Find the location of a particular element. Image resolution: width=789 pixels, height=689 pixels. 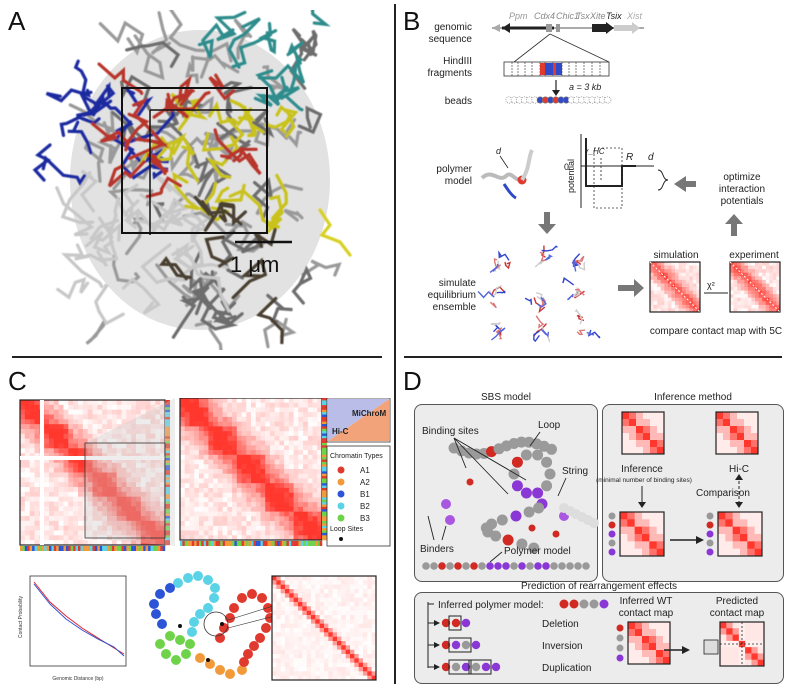

chain-bead is located at coordinates (242, 670).